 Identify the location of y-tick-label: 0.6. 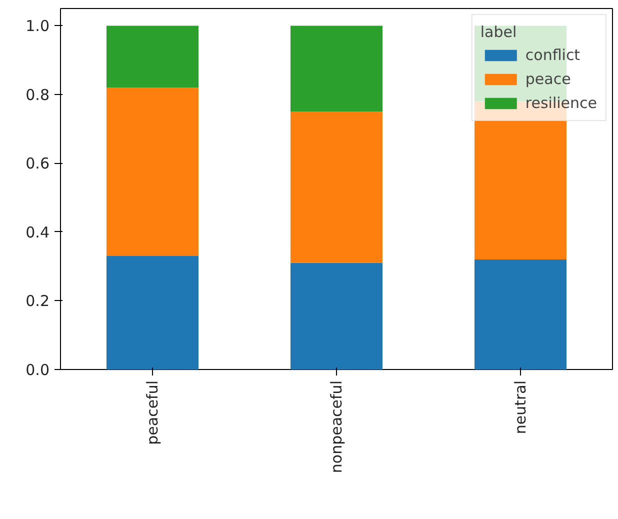
(38, 163).